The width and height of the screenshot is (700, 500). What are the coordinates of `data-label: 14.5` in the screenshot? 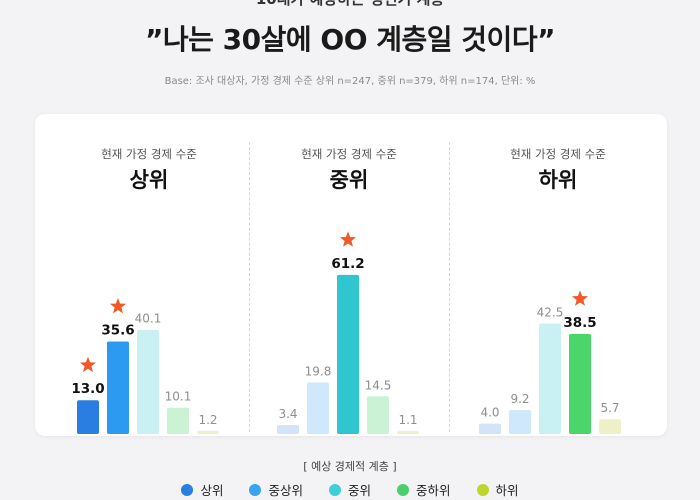 It's located at (378, 385).